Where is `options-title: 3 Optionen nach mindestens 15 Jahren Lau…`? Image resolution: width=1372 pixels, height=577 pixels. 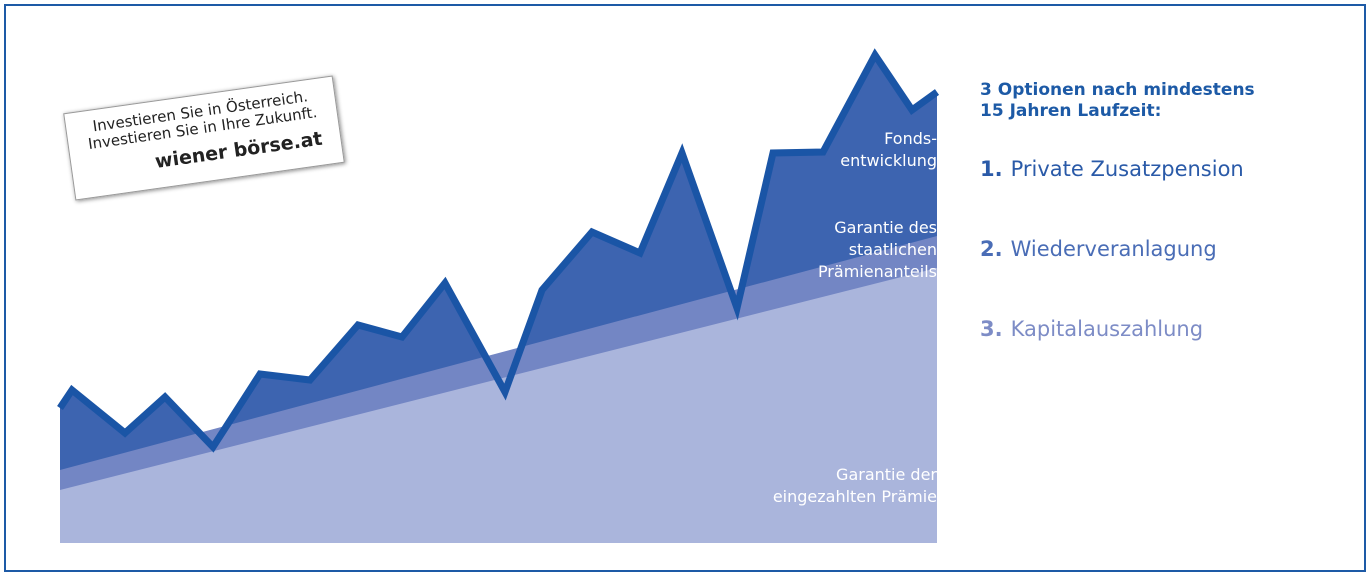
options-title: 3 Optionen nach mindestens 15 Jahren Lau… is located at coordinates (1117, 101).